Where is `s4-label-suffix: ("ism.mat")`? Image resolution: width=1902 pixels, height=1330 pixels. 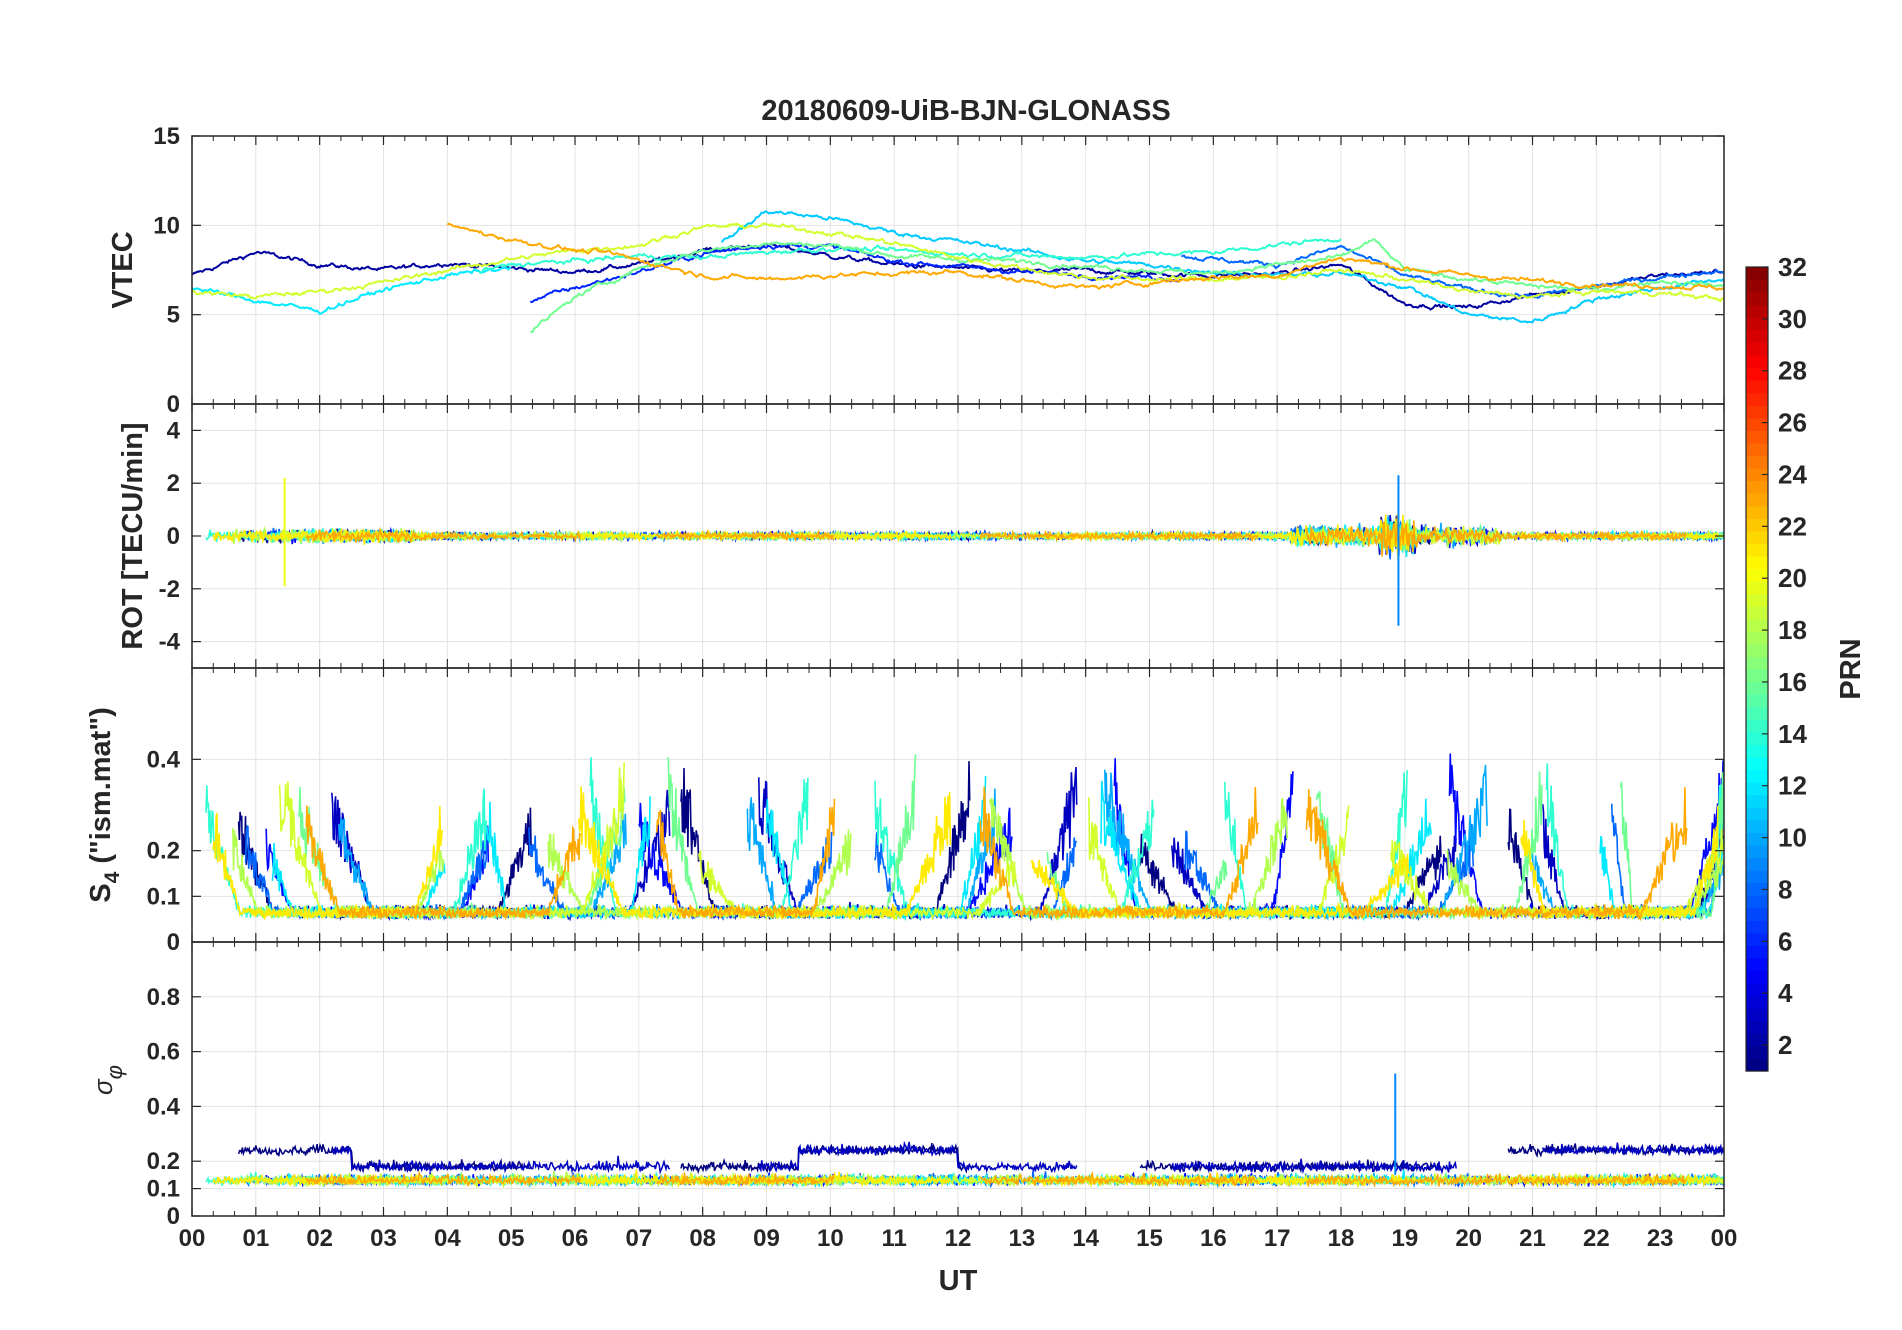
s4-label-suffix: ("ism.mat") is located at coordinates (101, 789).